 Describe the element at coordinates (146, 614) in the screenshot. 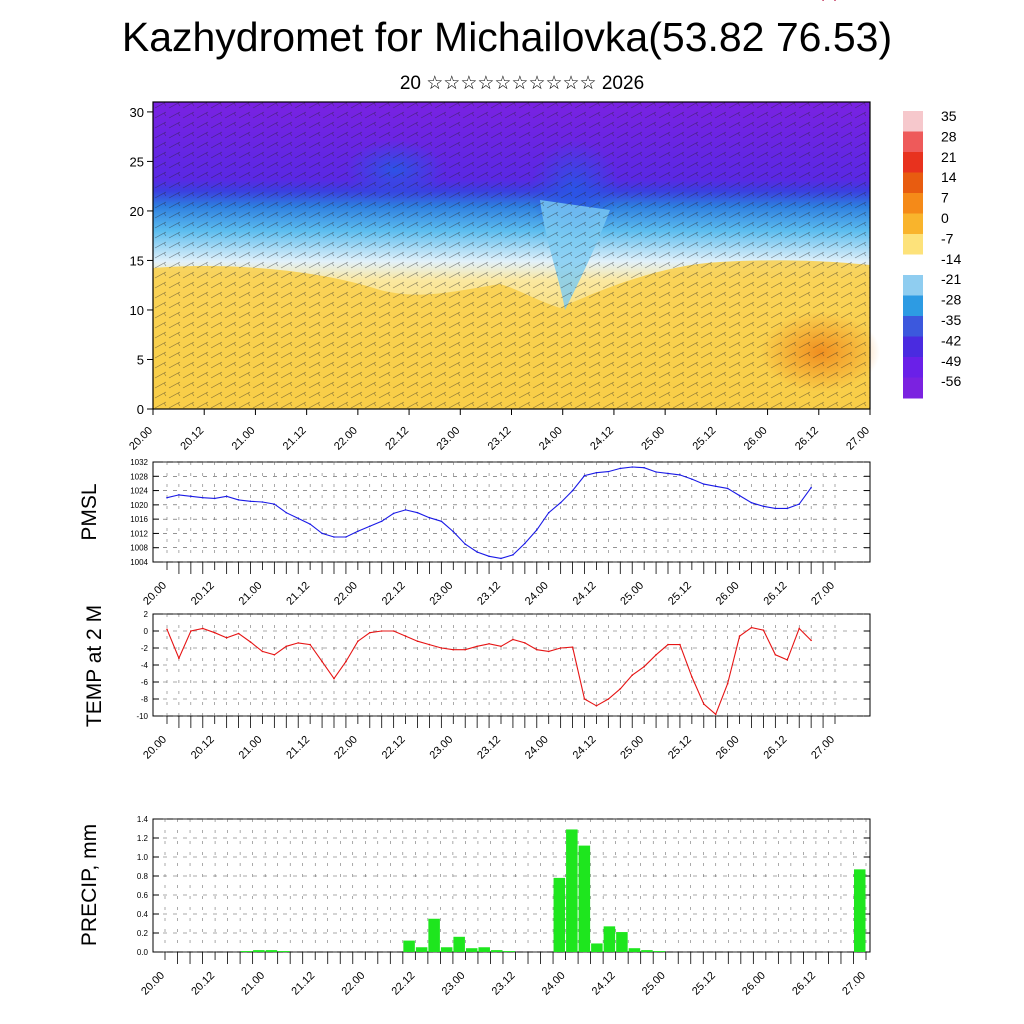

I see `y-tick-label: 2` at that location.